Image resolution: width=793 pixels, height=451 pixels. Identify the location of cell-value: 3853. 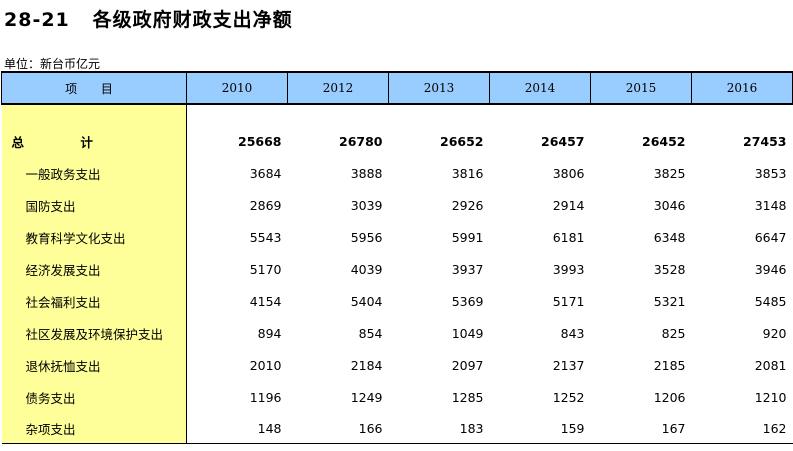
(770, 173).